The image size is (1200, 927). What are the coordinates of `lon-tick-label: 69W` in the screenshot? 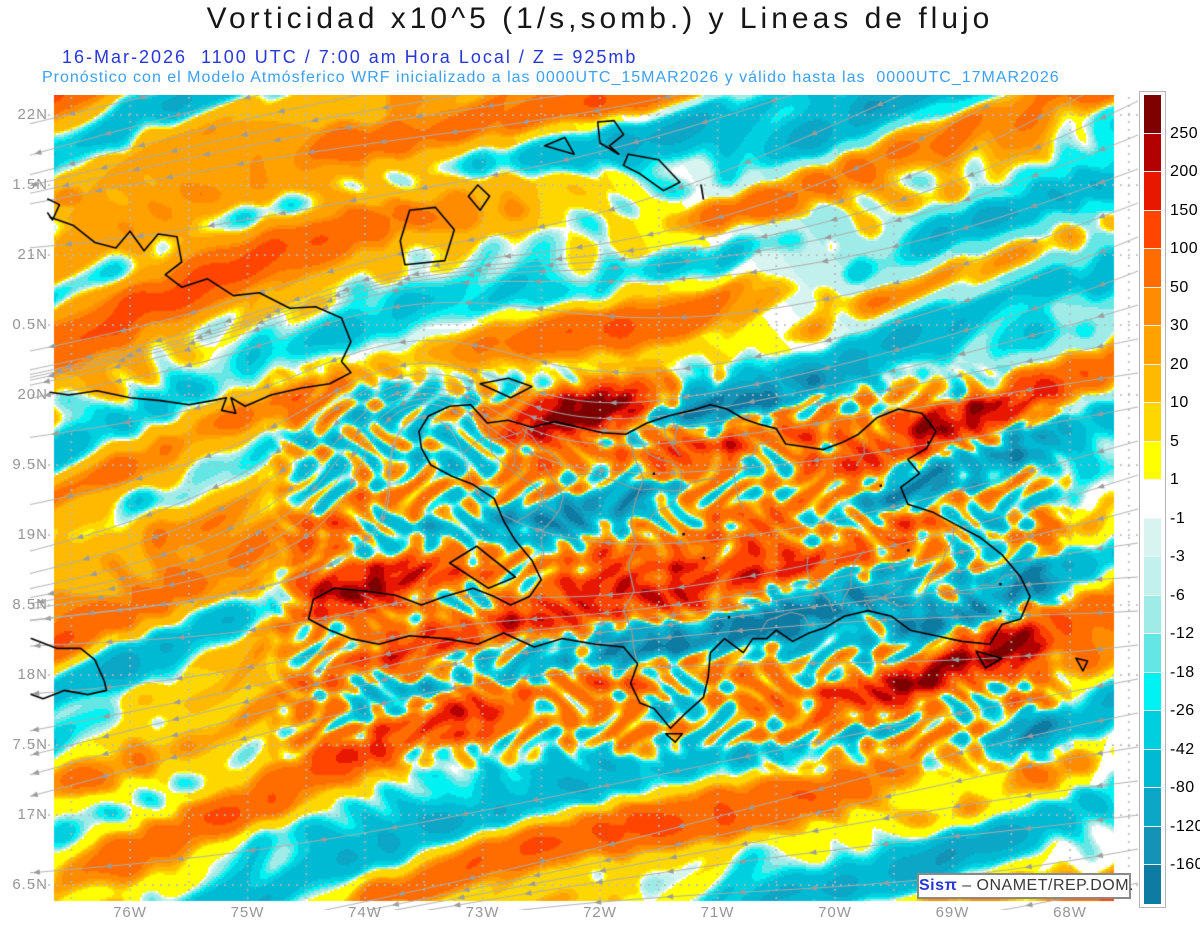 It's located at (952, 912).